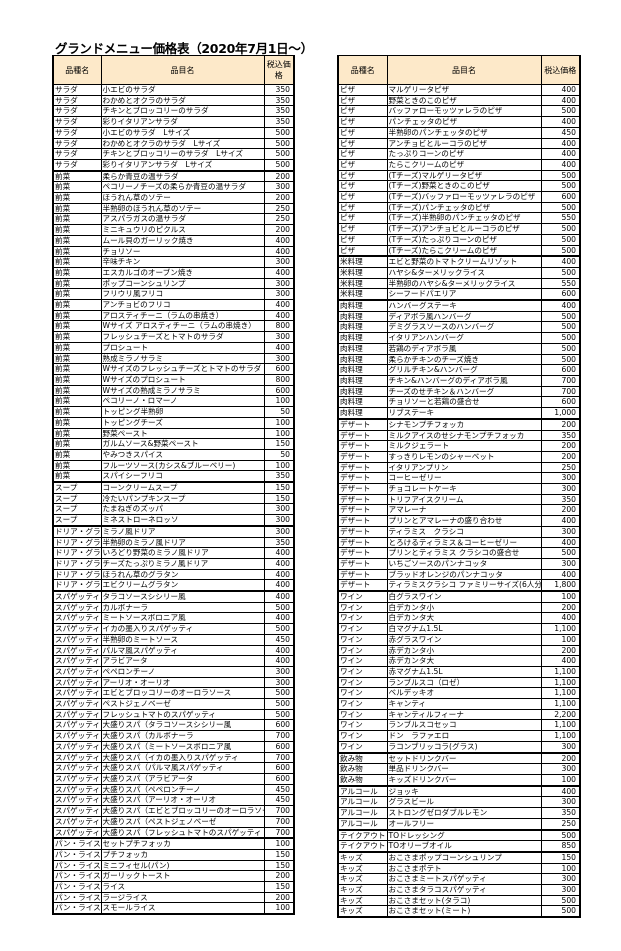 Image resolution: width=621 pixels, height=951 pixels. I want to click on table-row: 飲み物 単品ドリンクバー 300, so click(459, 769).